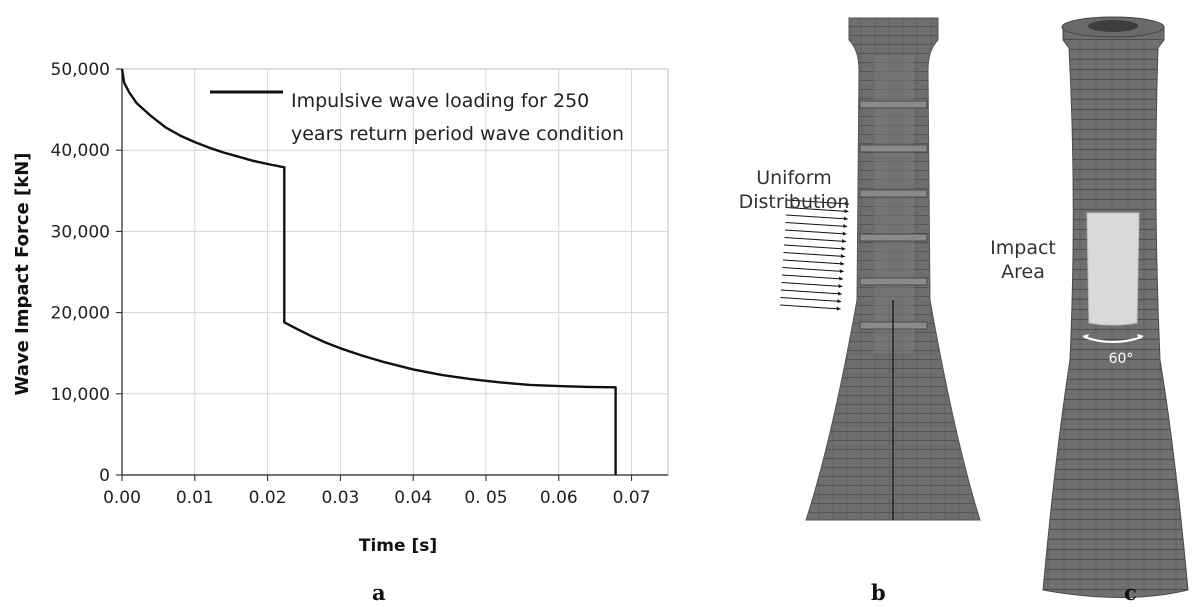  Describe the element at coordinates (122, 498) in the screenshot. I see `x-tick-label: 0.00` at that location.